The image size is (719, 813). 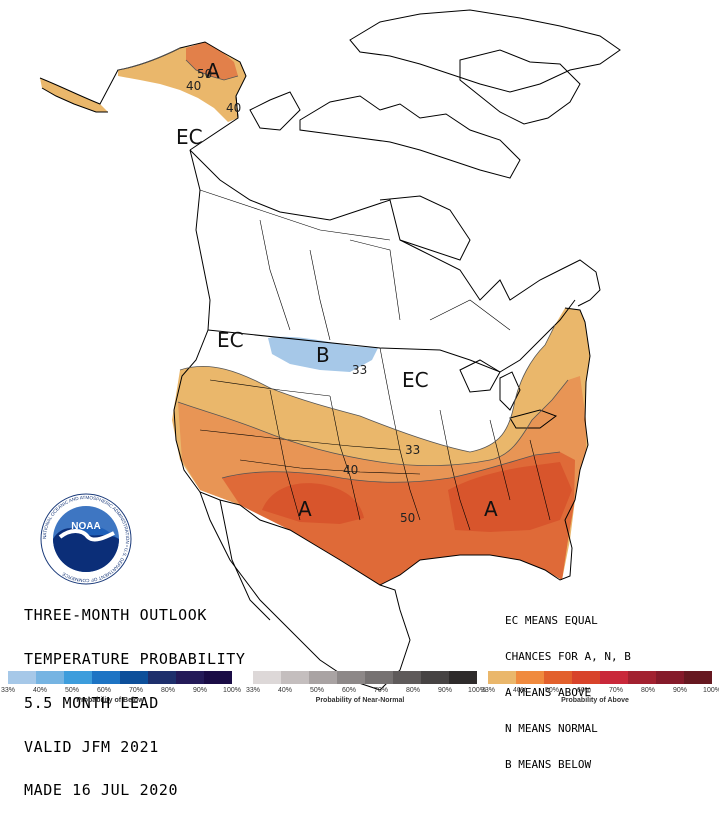 What do you see at coordinates (230, 340) in the screenshot?
I see `northwest-ec-label: EC` at bounding box center [230, 340].